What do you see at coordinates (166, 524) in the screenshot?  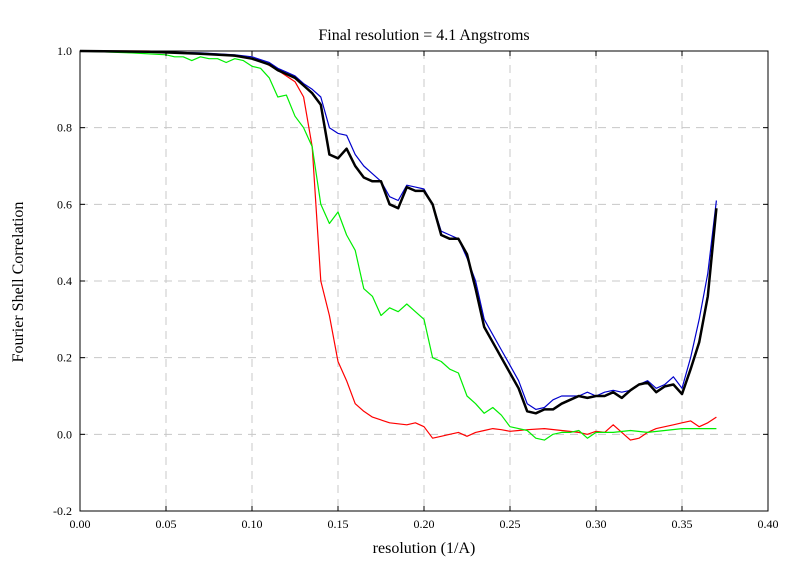 I see `x-tick-label: 0.05` at bounding box center [166, 524].